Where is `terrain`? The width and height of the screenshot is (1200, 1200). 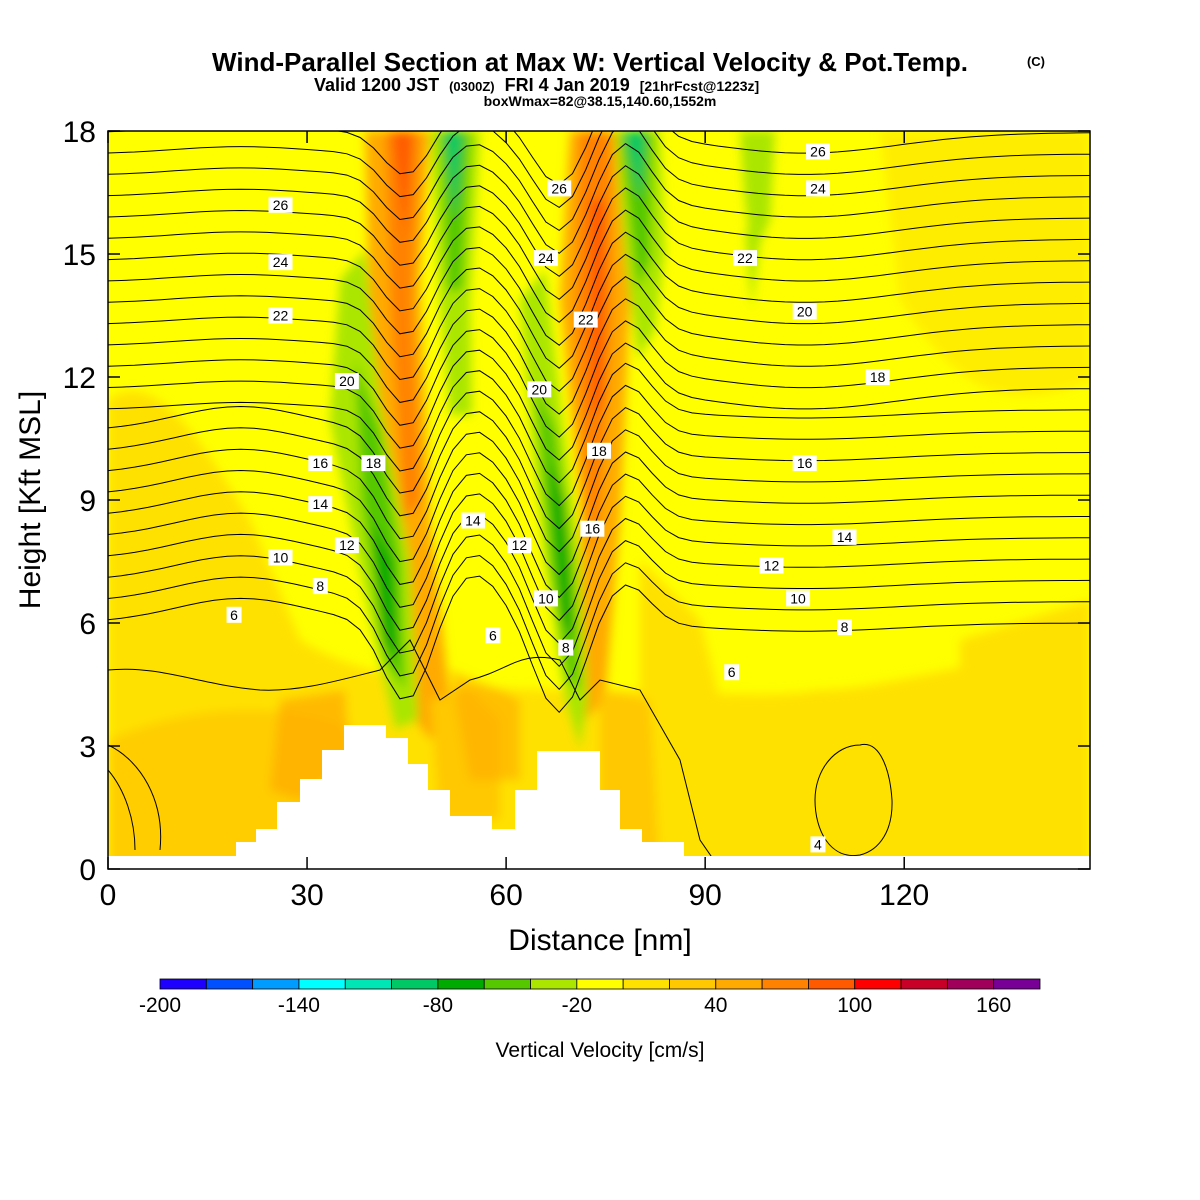
terrain is located at coordinates (663, 797).